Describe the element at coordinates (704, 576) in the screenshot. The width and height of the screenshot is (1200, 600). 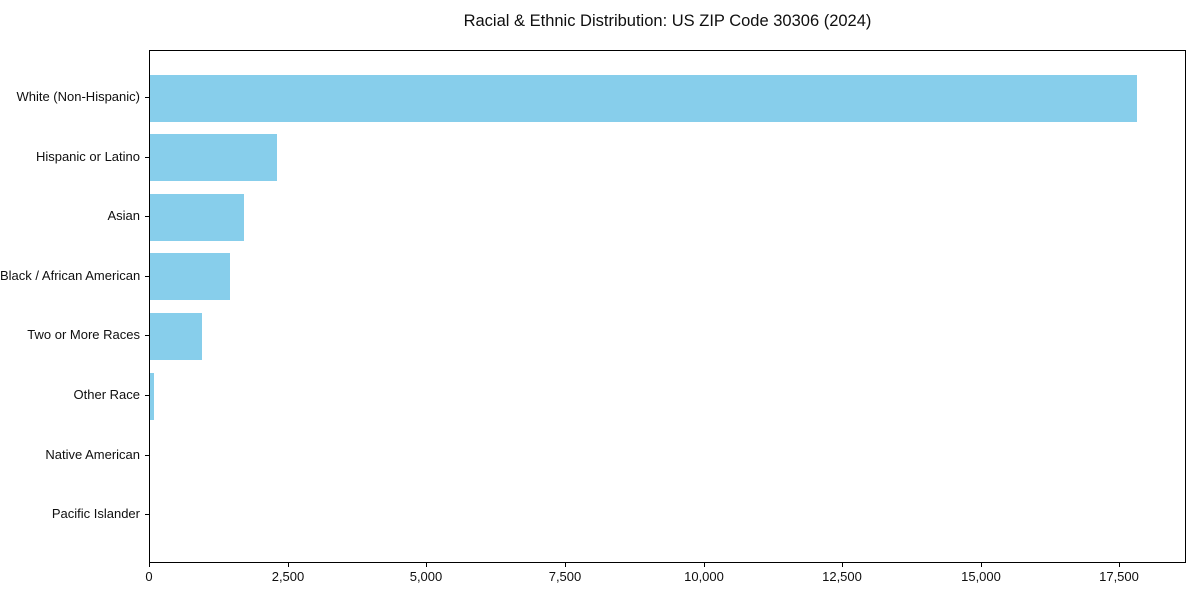
I see `x-tick-label: 10,000` at that location.